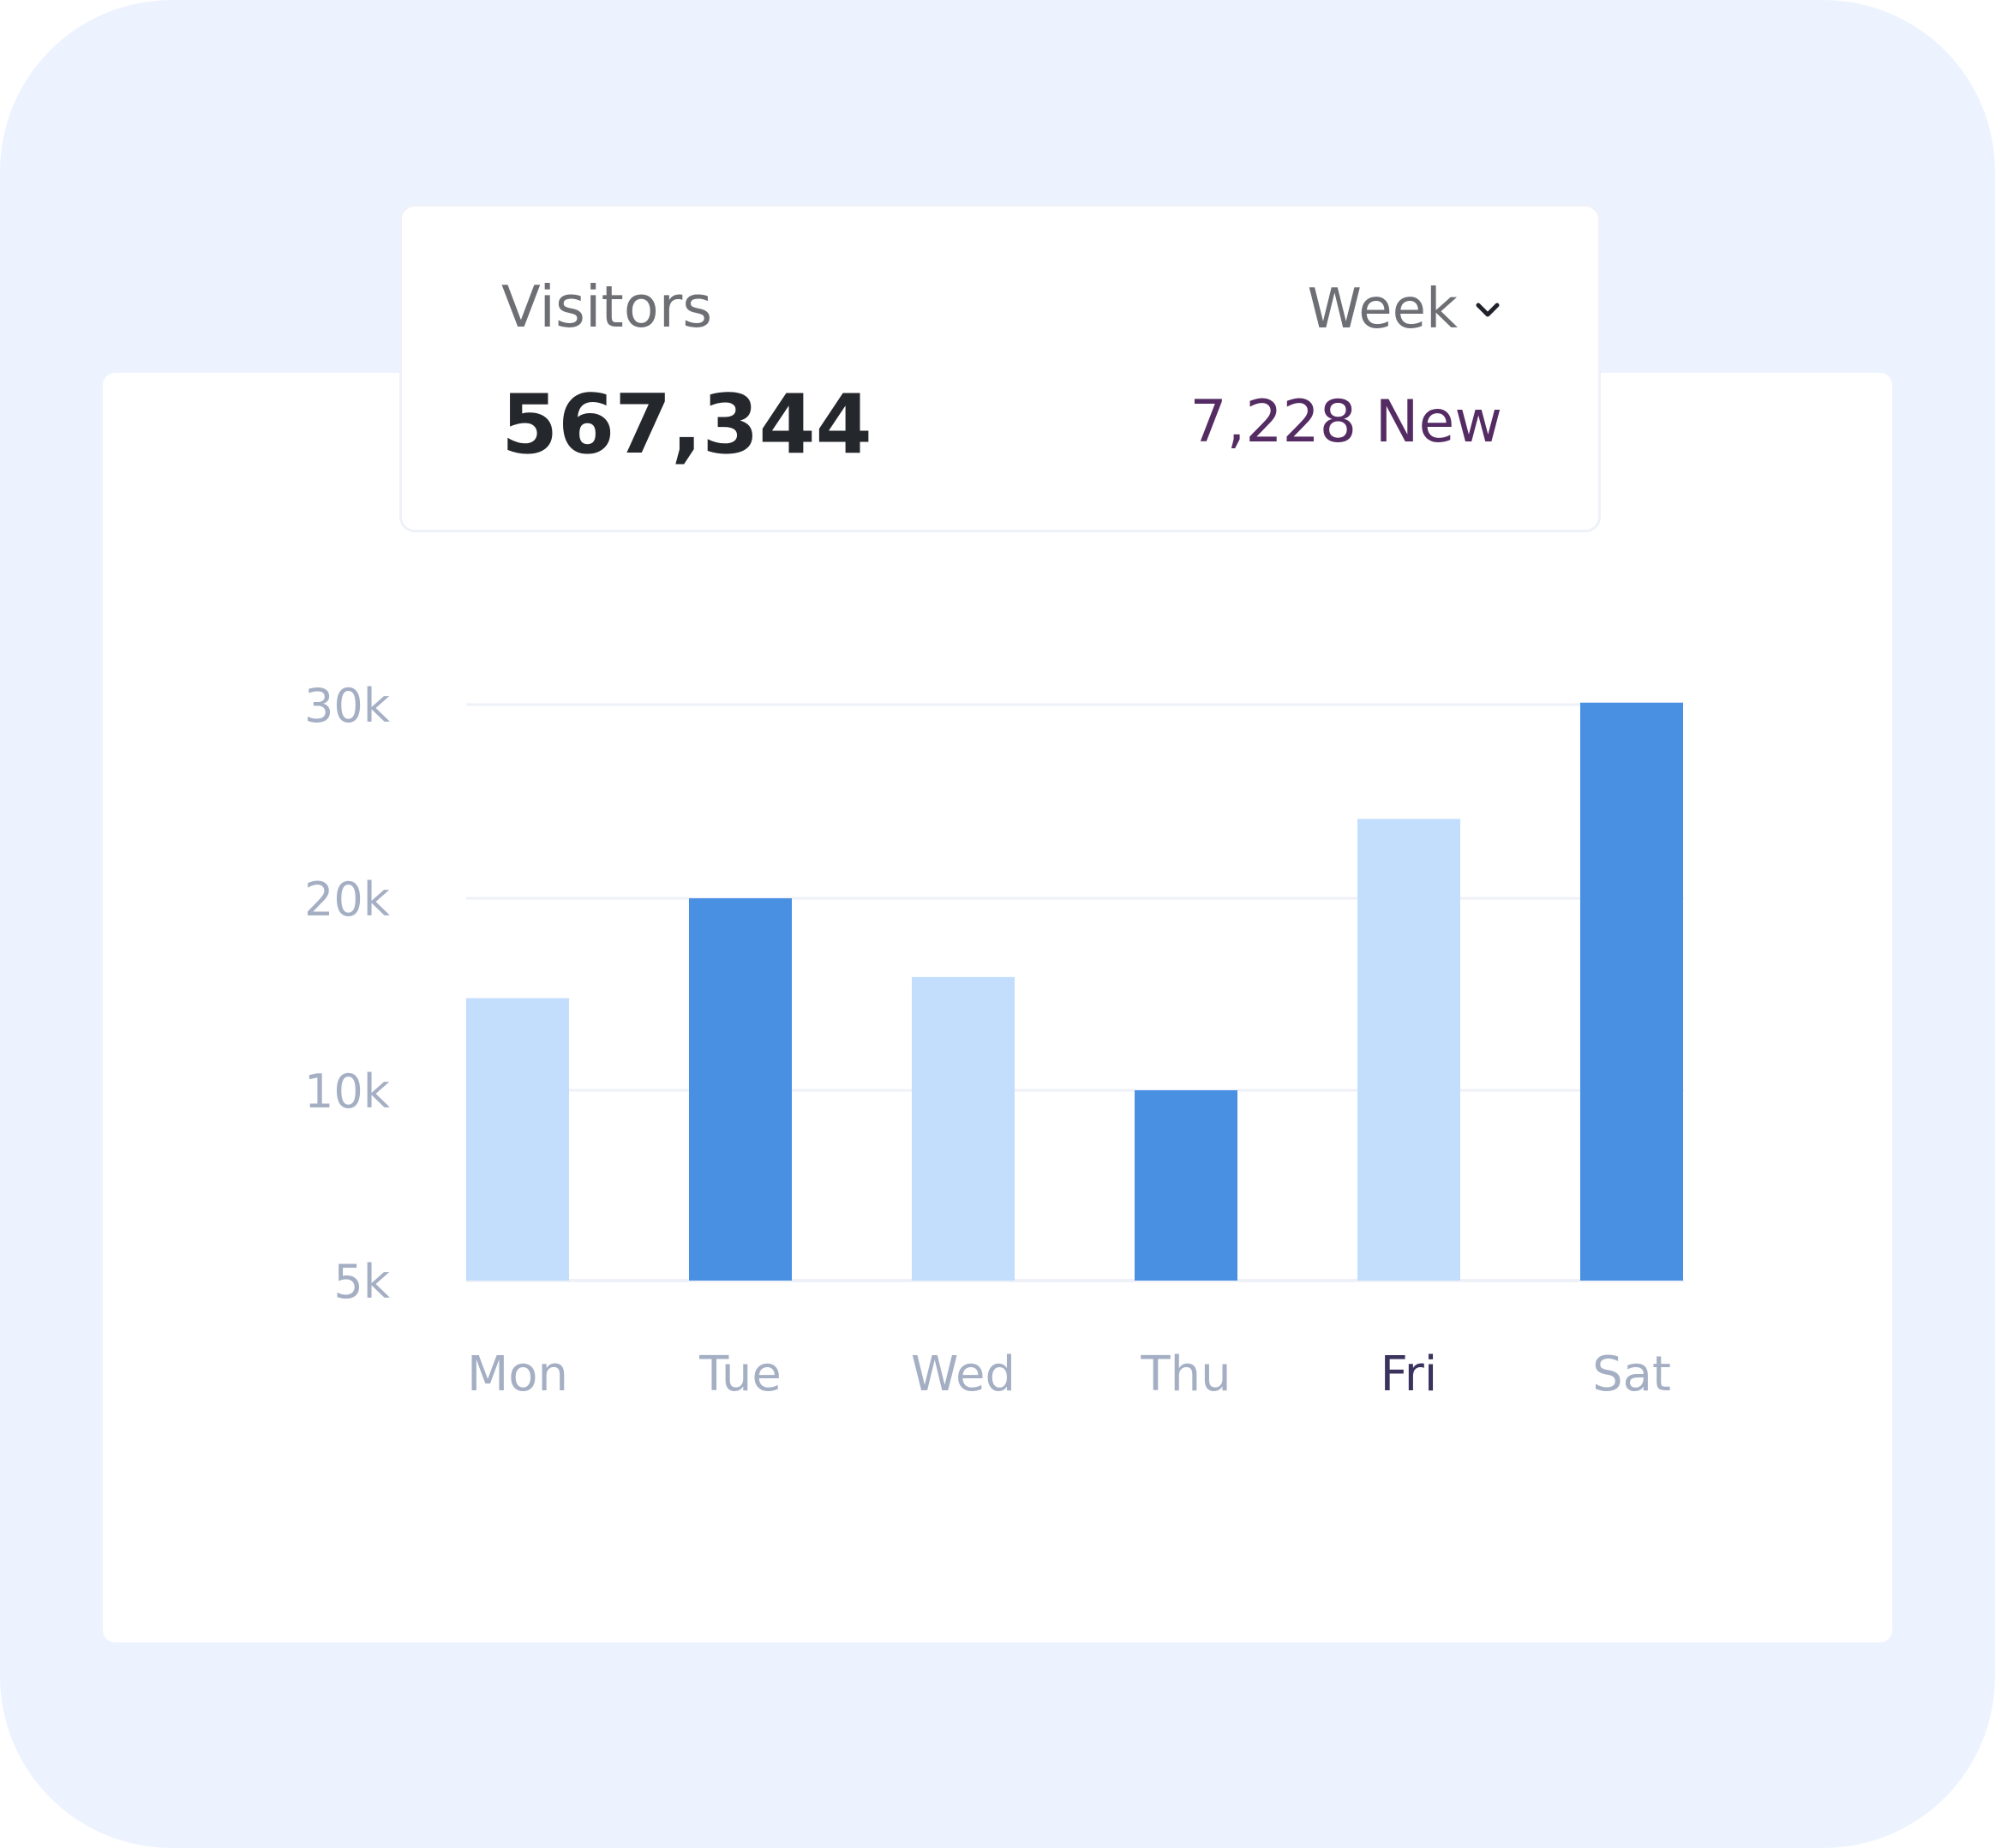 This screenshot has height=1848, width=1995. I want to click on bar-fri, so click(1408, 1050).